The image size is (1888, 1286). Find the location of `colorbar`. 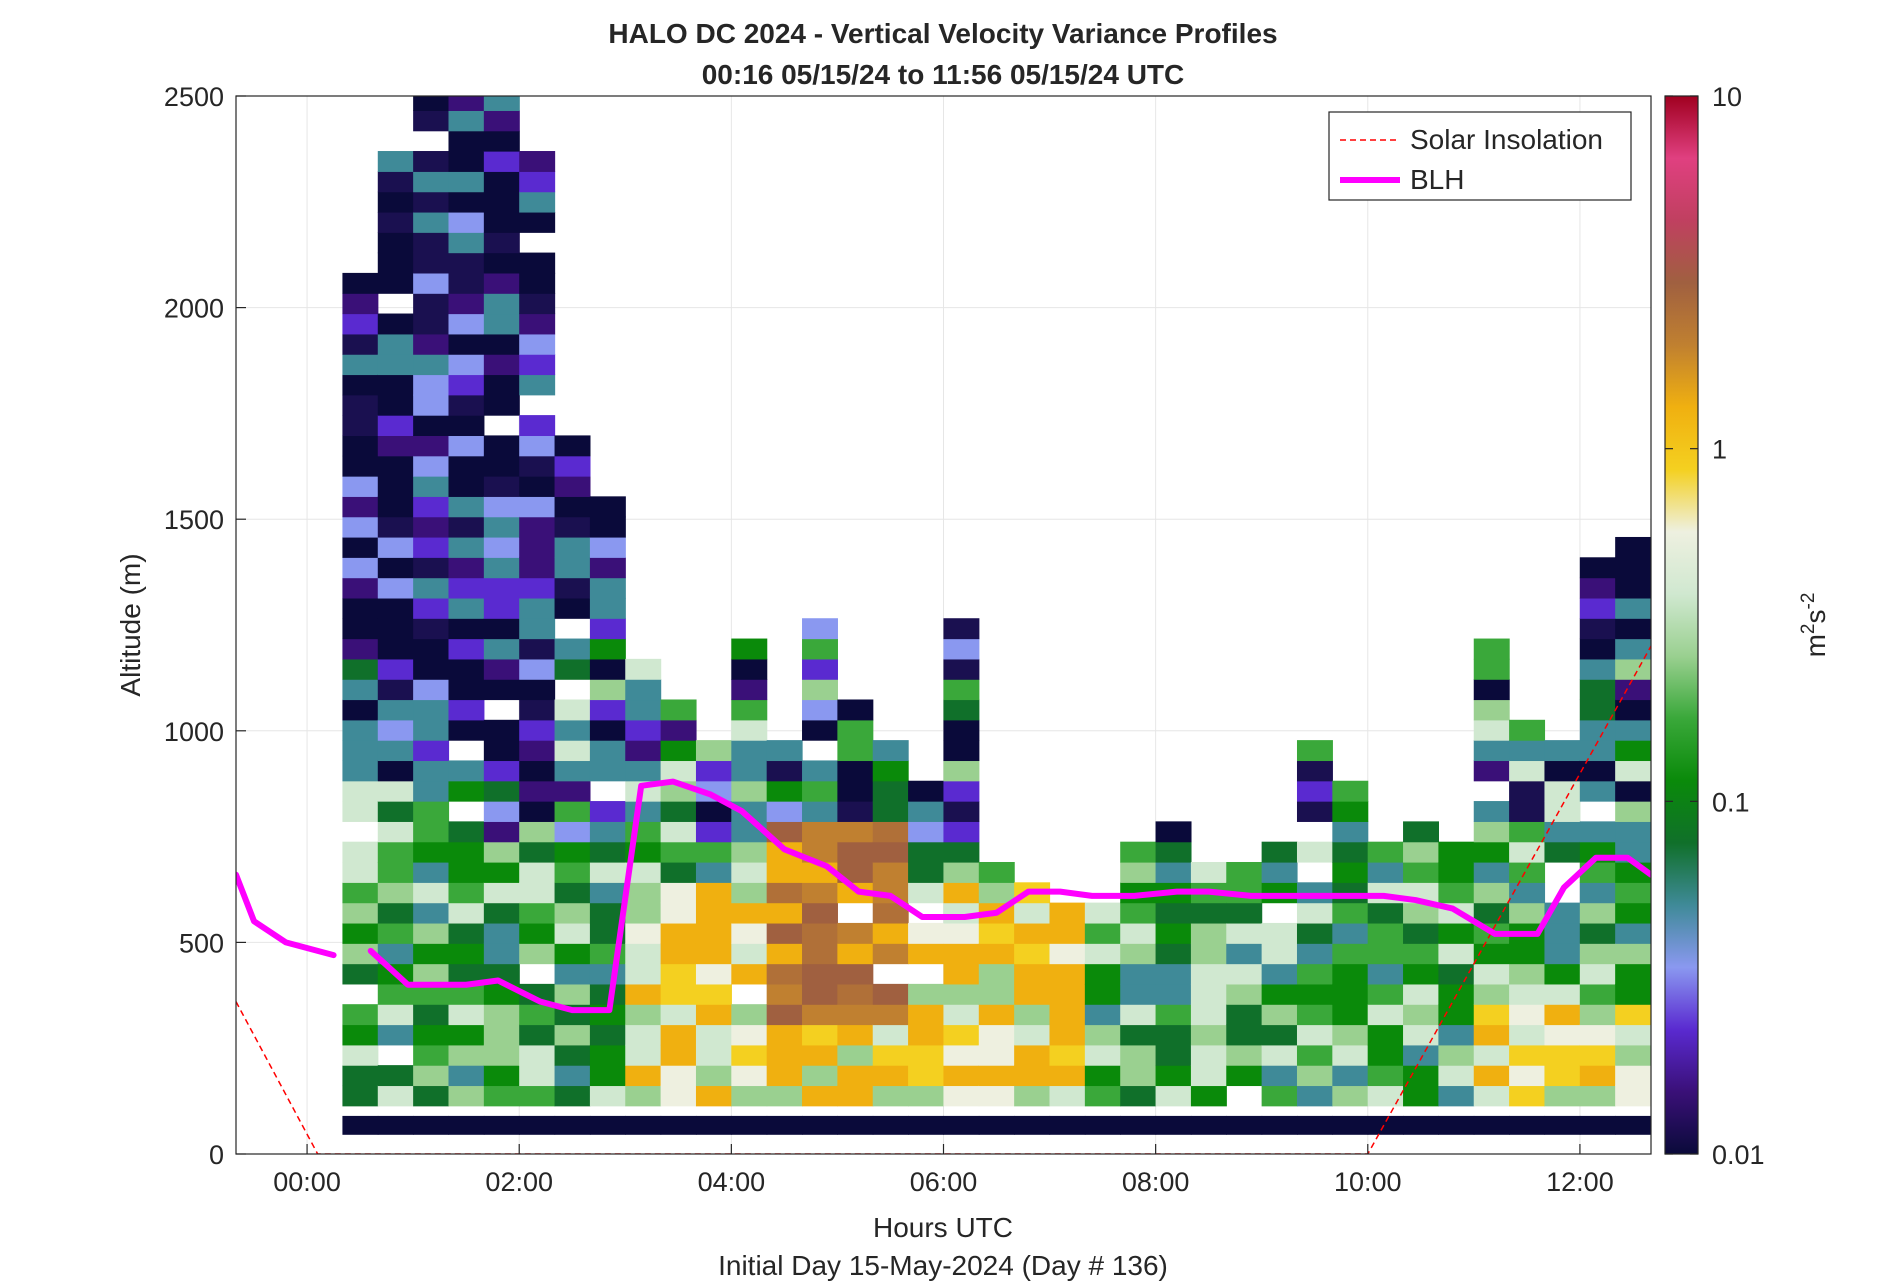

colorbar is located at coordinates (1681, 625).